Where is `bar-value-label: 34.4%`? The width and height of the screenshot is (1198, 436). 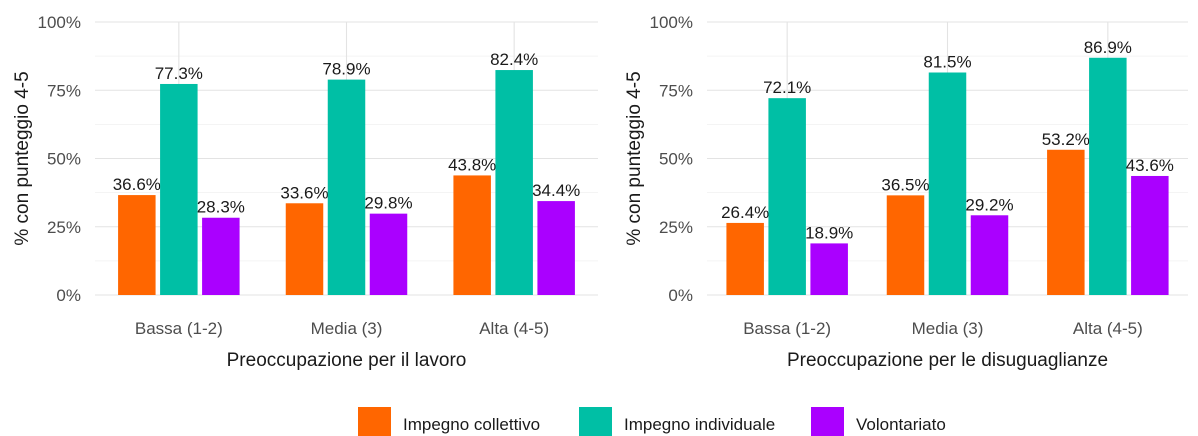
bar-value-label: 34.4% is located at coordinates (556, 190).